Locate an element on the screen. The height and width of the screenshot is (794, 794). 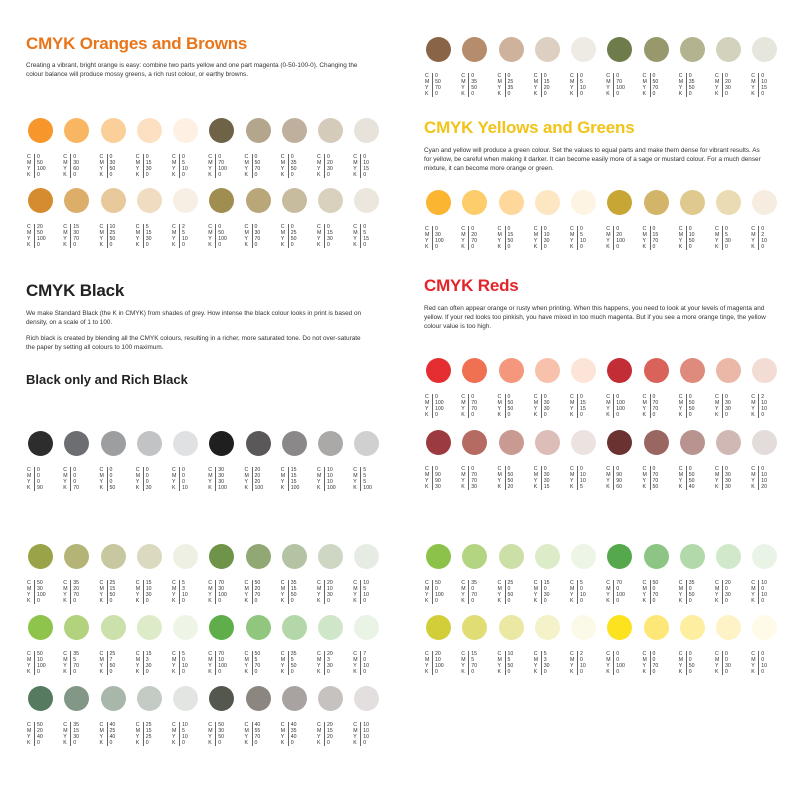
swatch: C M Y K 0 35 50 0 is located at coordinates (692, 67).